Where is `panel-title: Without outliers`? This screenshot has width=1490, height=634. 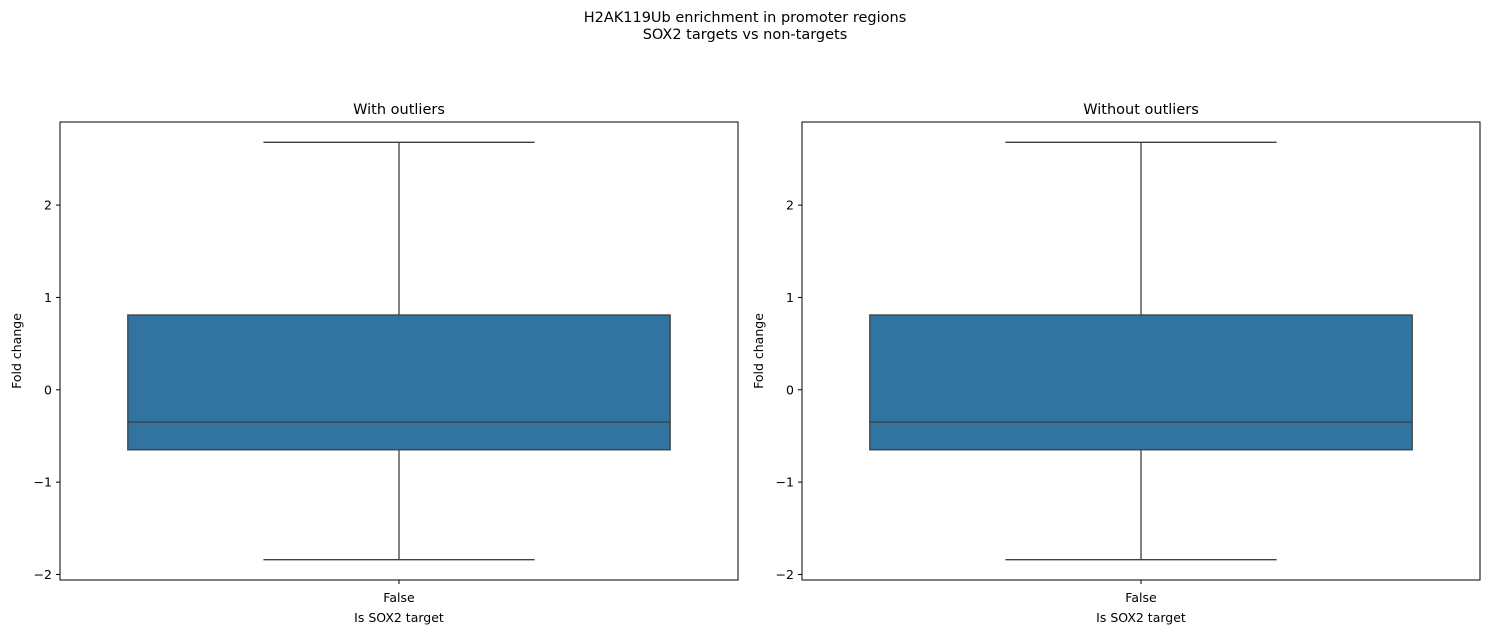 panel-title: Without outliers is located at coordinates (1141, 110).